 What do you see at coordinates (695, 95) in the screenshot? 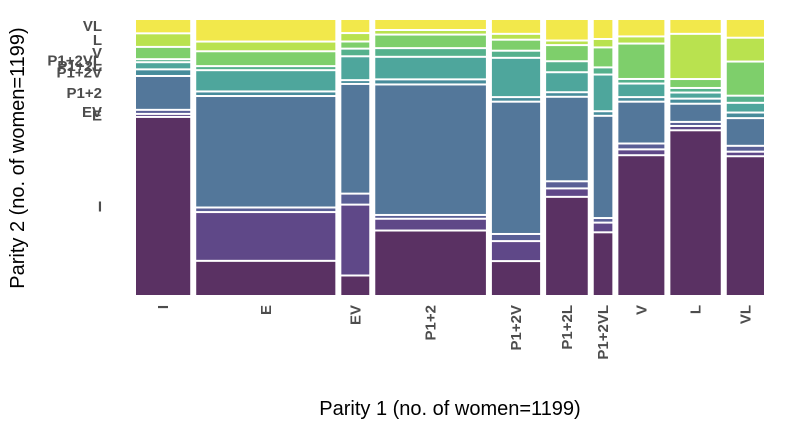
I see `tile-l-p1plus2l` at bounding box center [695, 95].